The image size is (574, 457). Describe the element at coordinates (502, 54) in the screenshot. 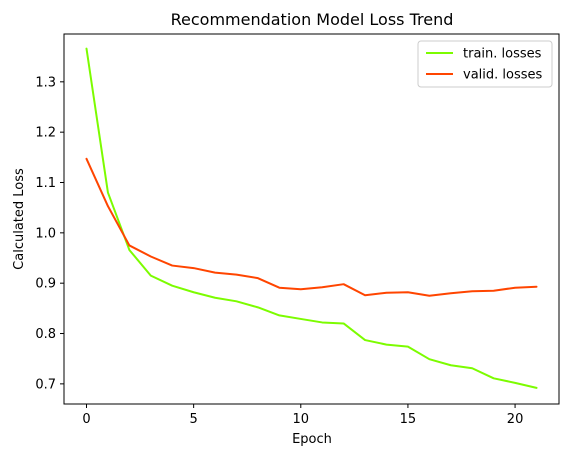

I see `legend-label-train-losses: train. losses` at that location.